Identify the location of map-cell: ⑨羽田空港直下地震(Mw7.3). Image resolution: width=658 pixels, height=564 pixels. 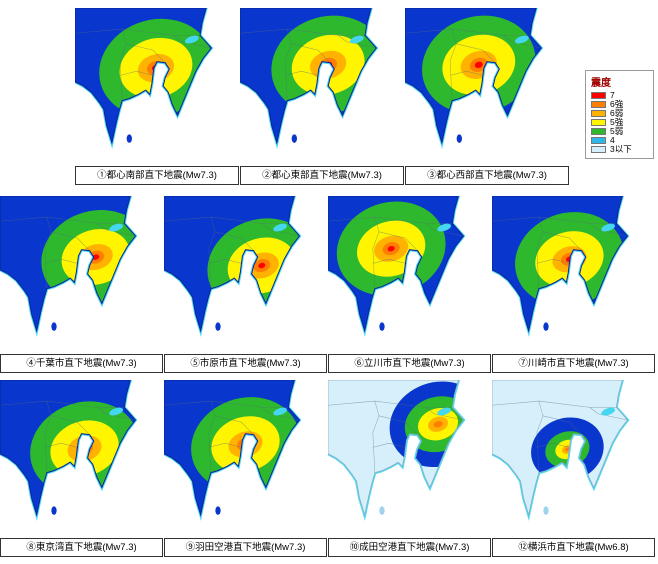
(245, 468).